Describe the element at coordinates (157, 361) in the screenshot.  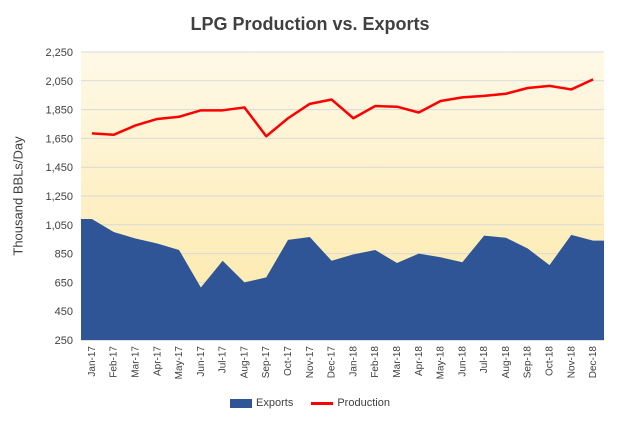
I see `x-tick-label: Apr-17` at that location.